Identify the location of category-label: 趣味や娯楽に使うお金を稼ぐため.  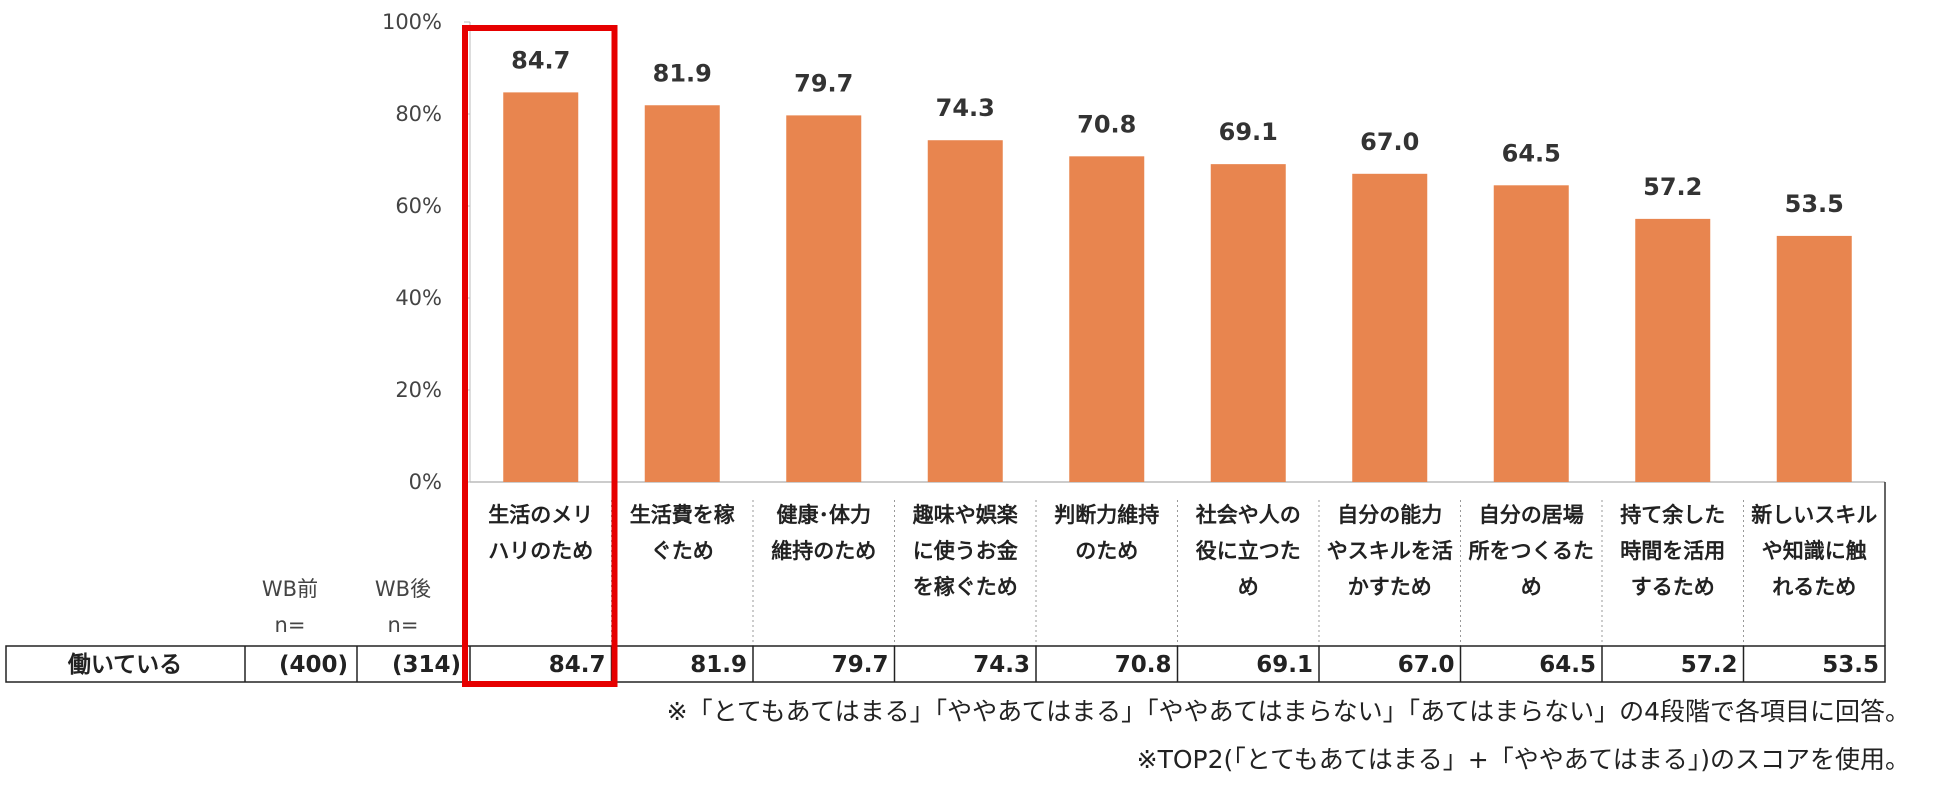
(965, 551).